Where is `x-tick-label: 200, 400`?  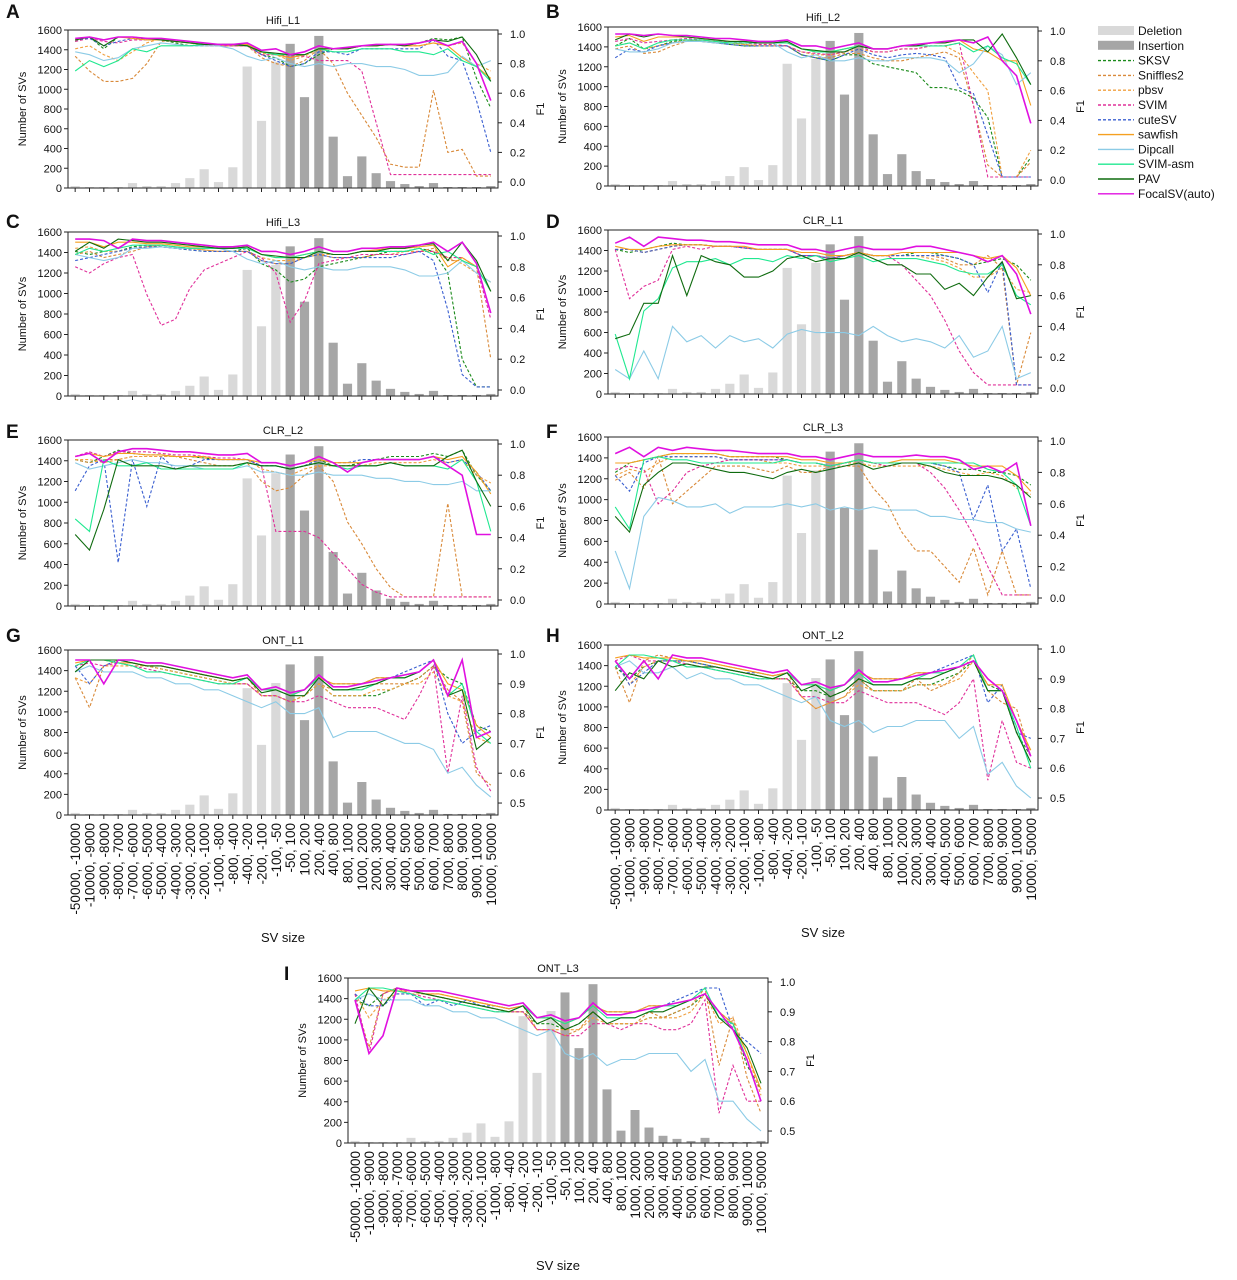
x-tick-label: 200, 400 is located at coordinates (593, 1177).